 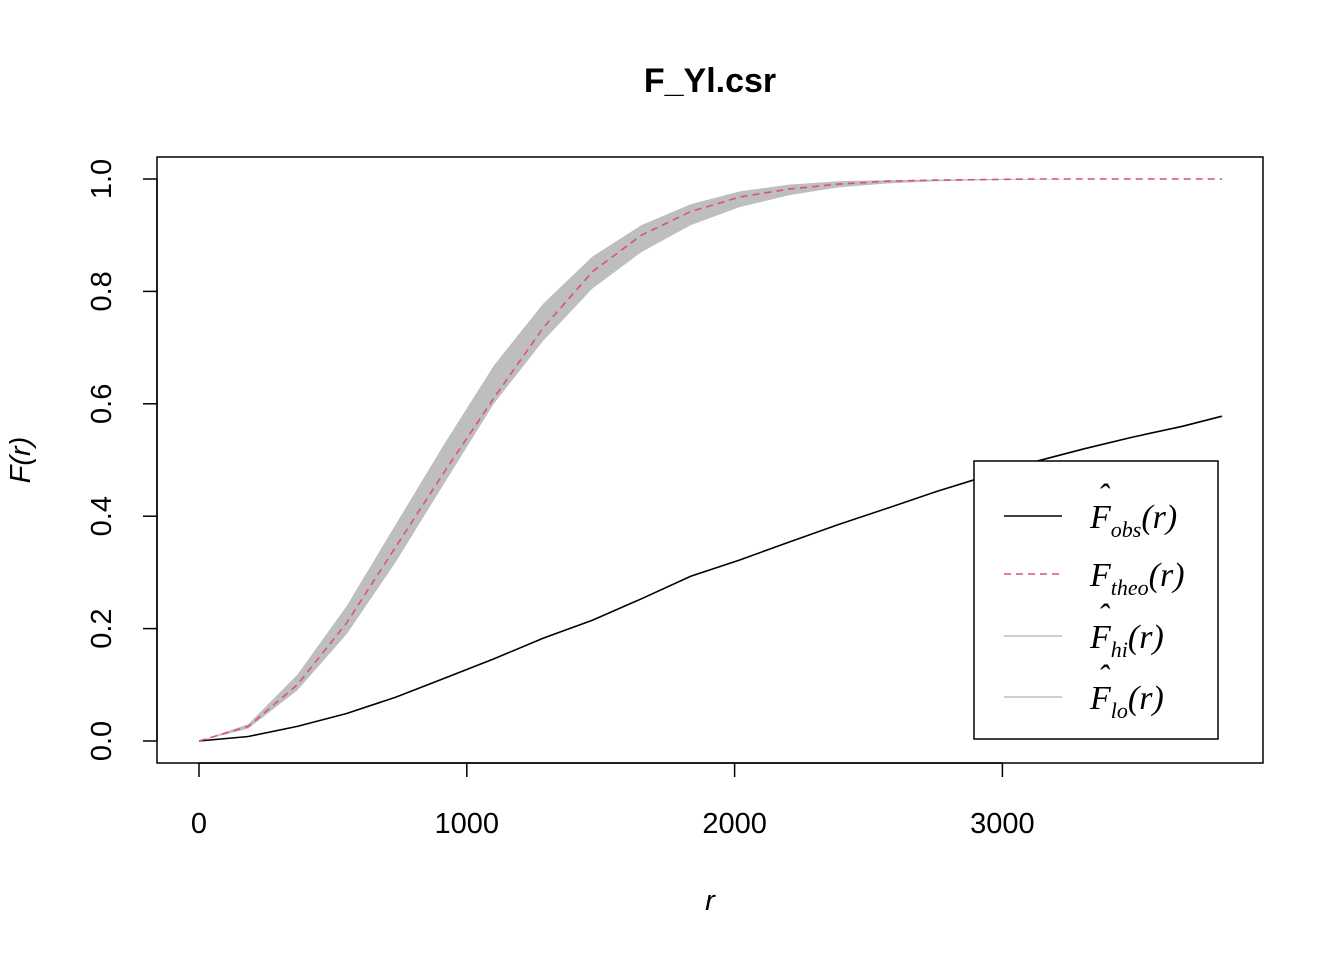 What do you see at coordinates (467, 824) in the screenshot?
I see `x-tick-label: 1000` at bounding box center [467, 824].